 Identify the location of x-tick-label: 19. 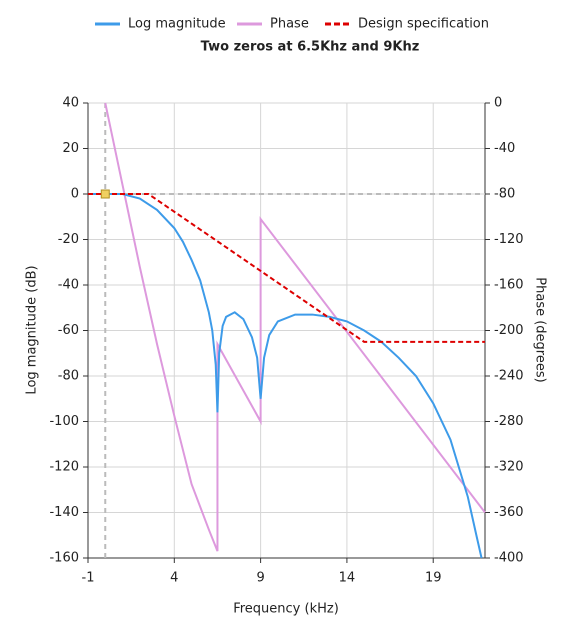
(433, 578).